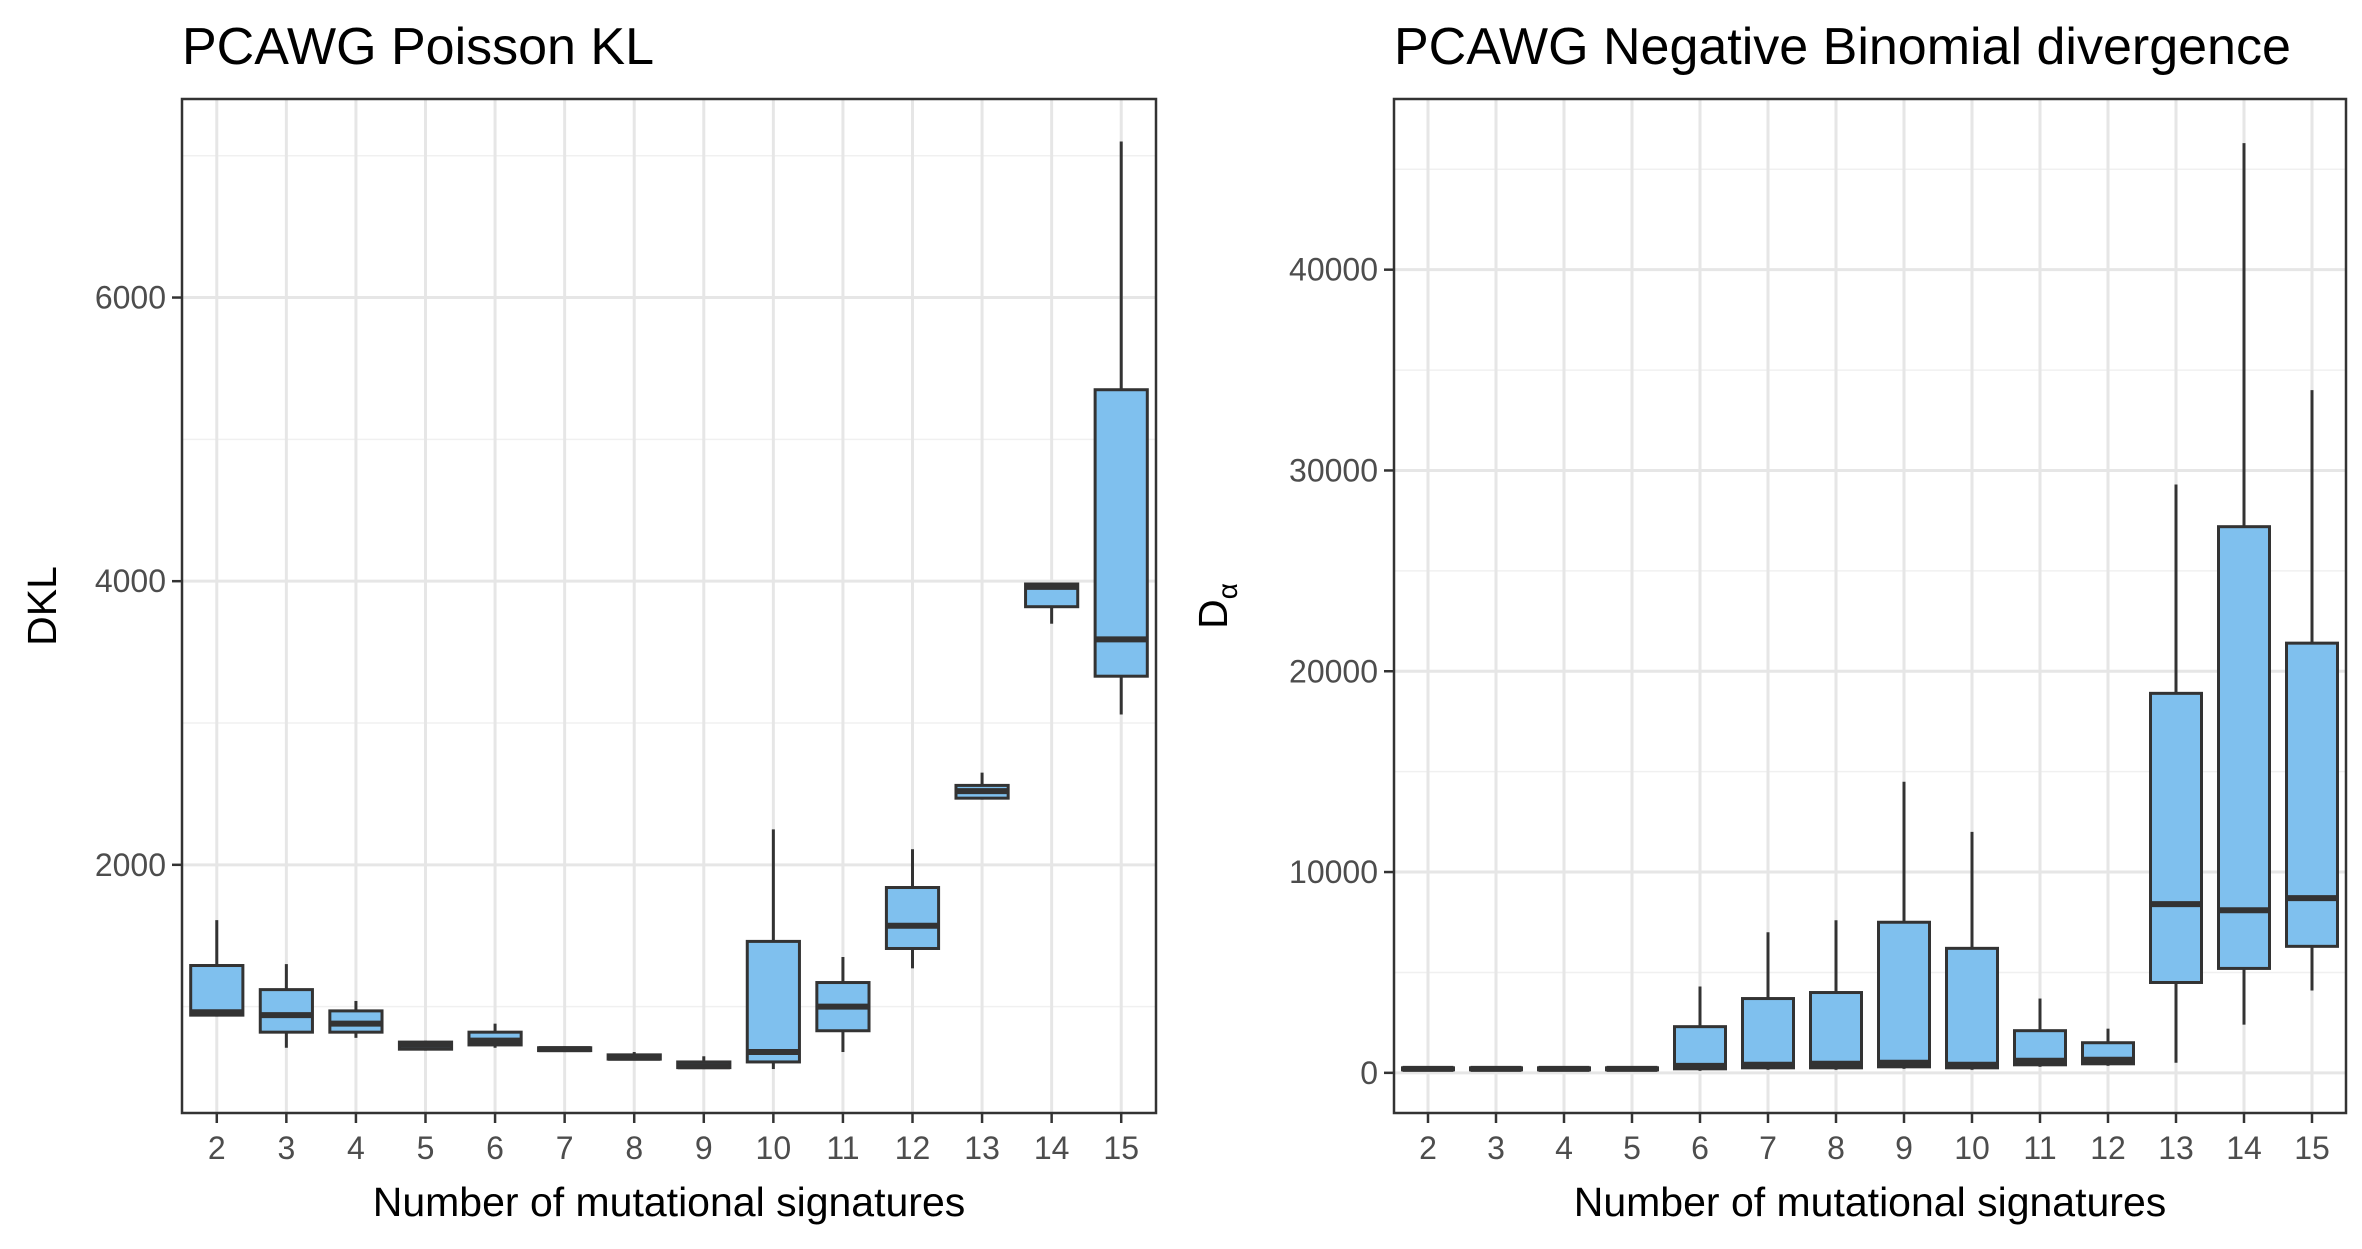 Image resolution: width=2362 pixels, height=1249 pixels. What do you see at coordinates (1333, 872) in the screenshot?
I see `y-tick-label: 10000` at bounding box center [1333, 872].